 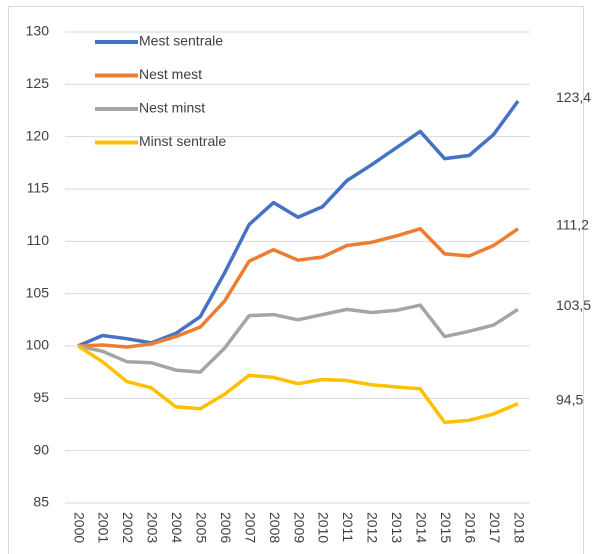 What do you see at coordinates (182, 141) in the screenshot?
I see `legend-label: Minst sentrale` at bounding box center [182, 141].